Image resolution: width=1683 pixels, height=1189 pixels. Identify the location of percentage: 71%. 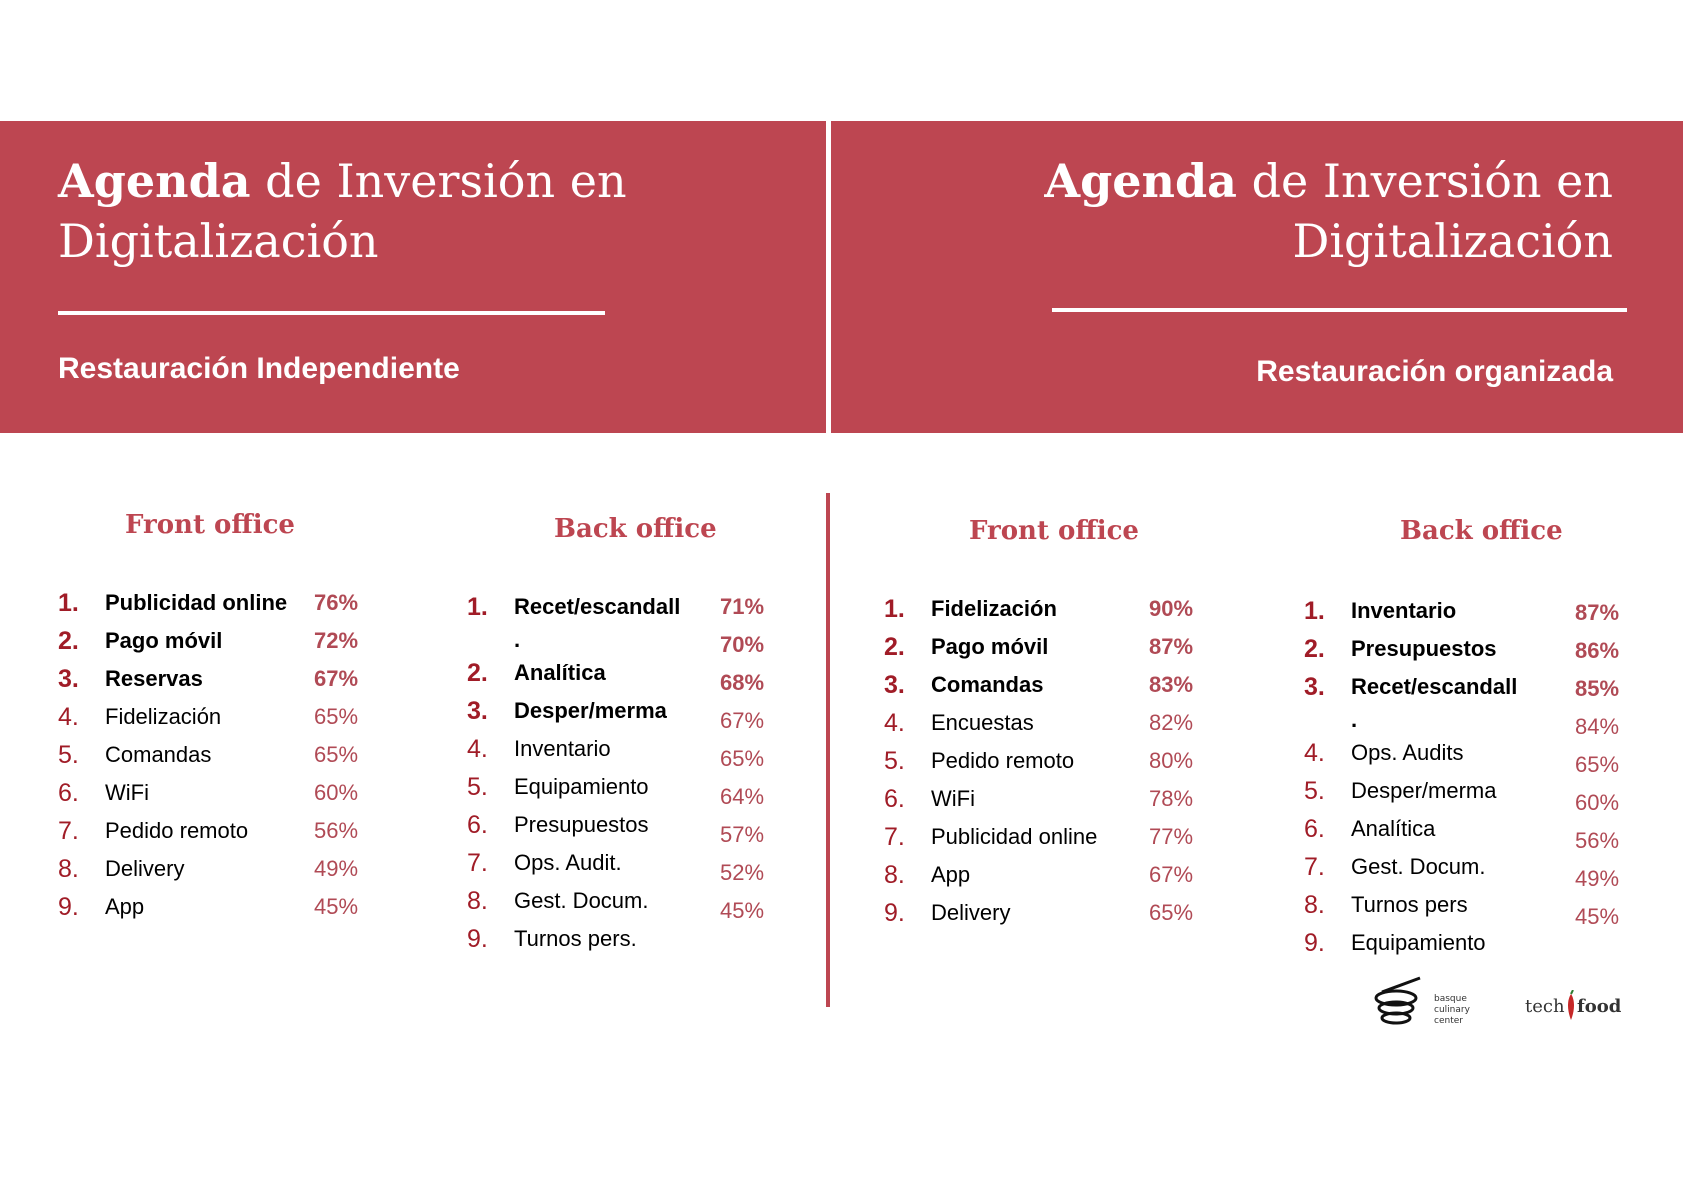
(742, 606).